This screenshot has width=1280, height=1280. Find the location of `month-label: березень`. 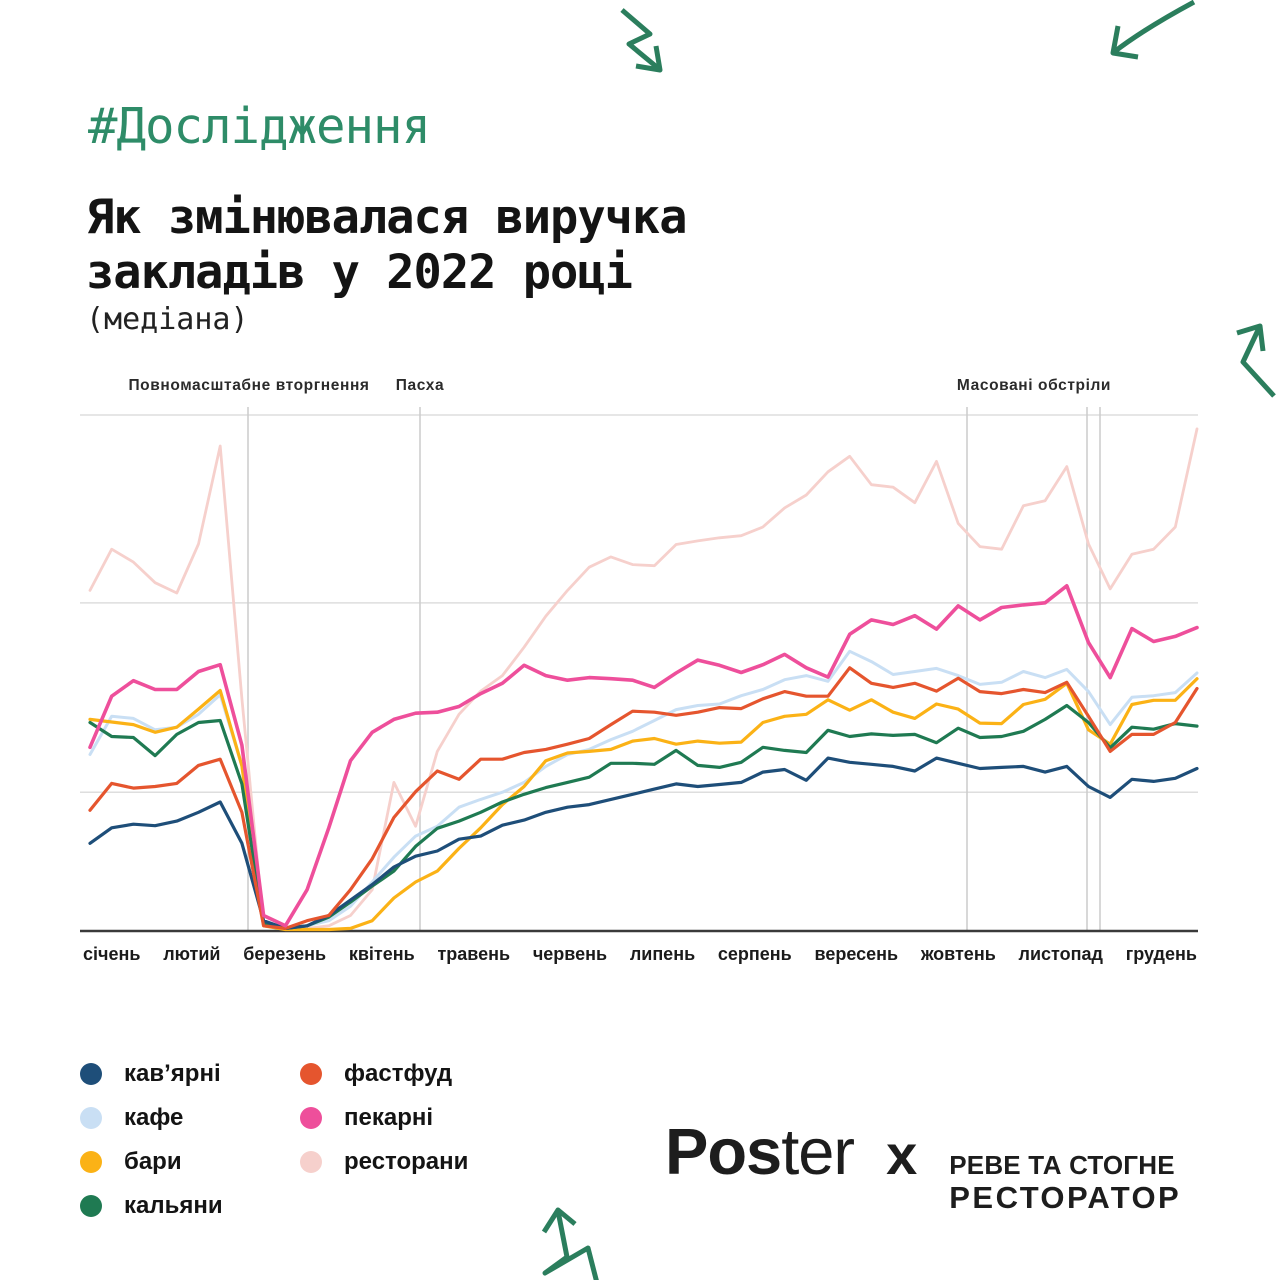

month-label: березень is located at coordinates (285, 954).